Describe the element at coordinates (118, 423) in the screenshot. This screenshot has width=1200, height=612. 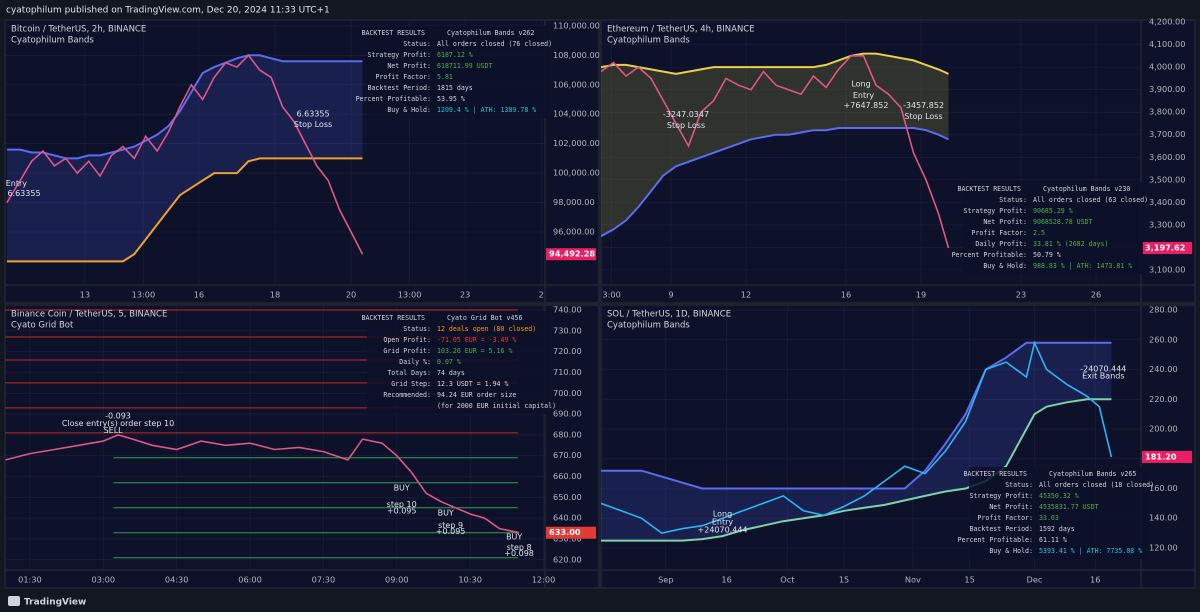
I see `annotation: Close entry(s) order step 10` at that location.